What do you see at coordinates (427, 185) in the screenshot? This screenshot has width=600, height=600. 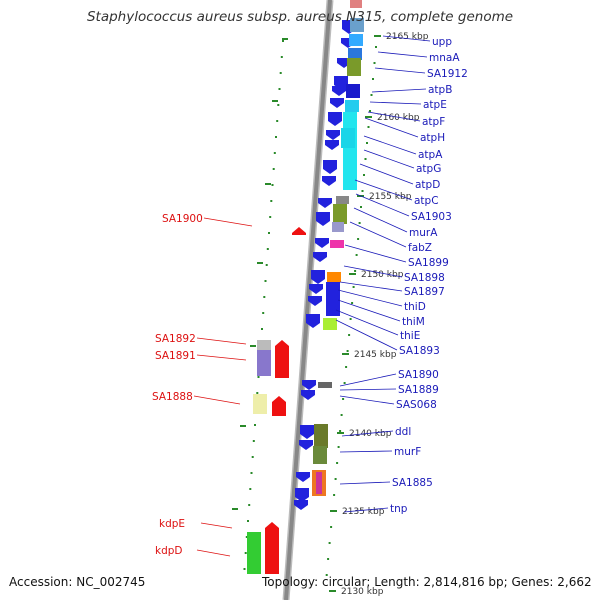 I see `gene-label: atpD` at bounding box center [427, 185].